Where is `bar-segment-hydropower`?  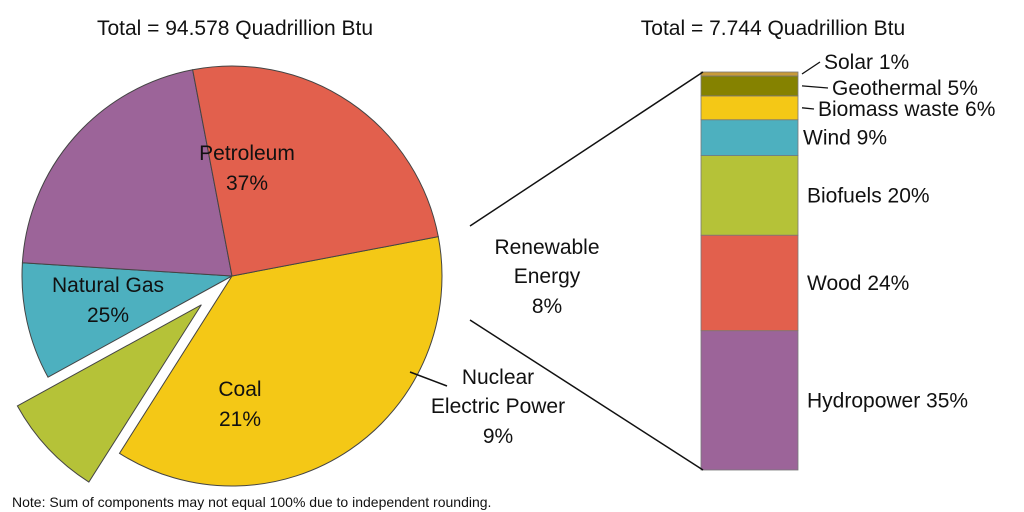
bar-segment-hydropower is located at coordinates (749, 400).